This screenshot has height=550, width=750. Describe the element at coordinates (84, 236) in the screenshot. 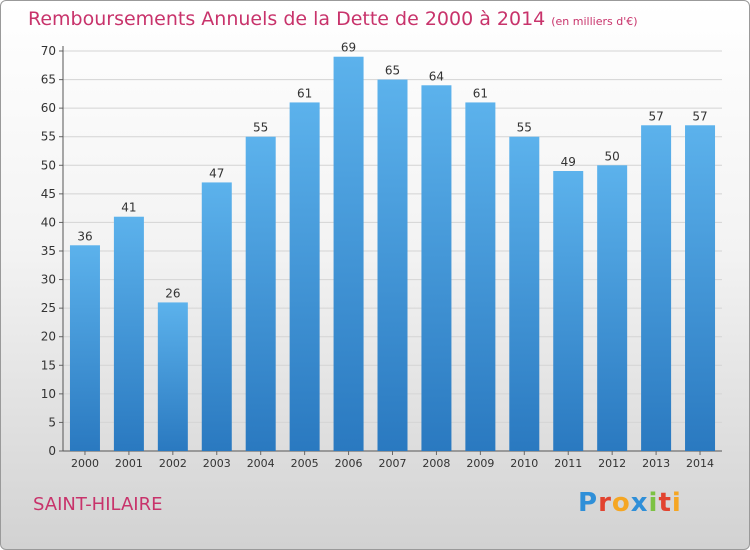

I see `bar-value-label: 36` at that location.